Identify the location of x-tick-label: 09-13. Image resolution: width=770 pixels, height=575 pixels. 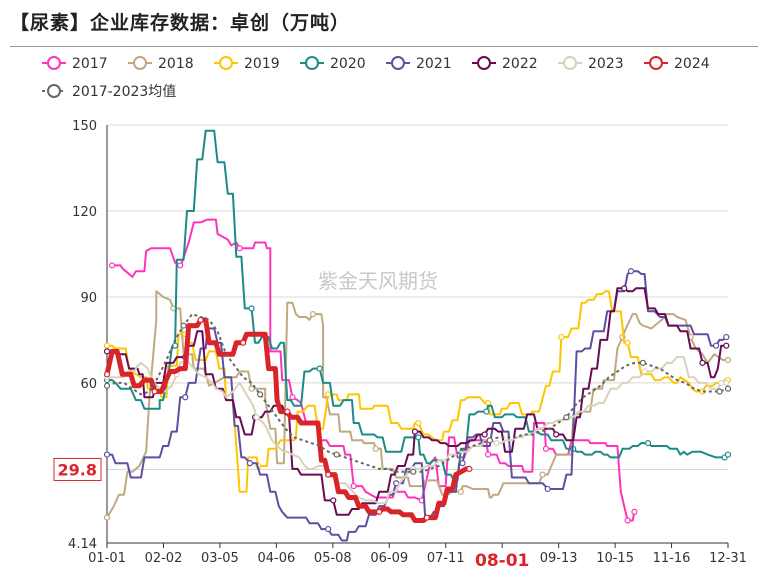
(559, 558).